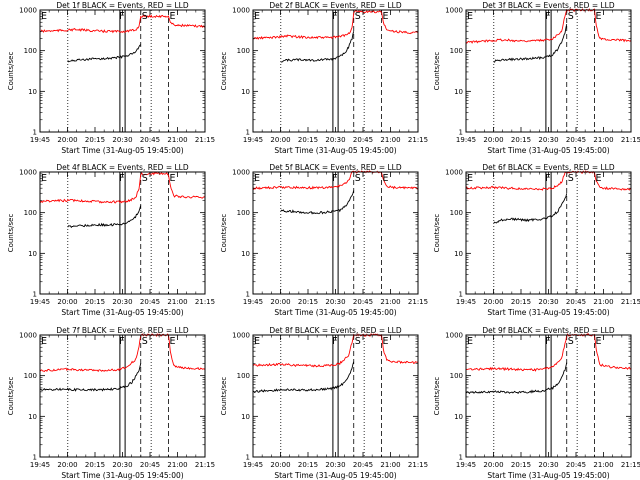 The height and width of the screenshot is (480, 640). Describe the element at coordinates (548, 5) in the screenshot. I see `panel-title: Det 3f BLACK = Events, RED = LLD` at that location.